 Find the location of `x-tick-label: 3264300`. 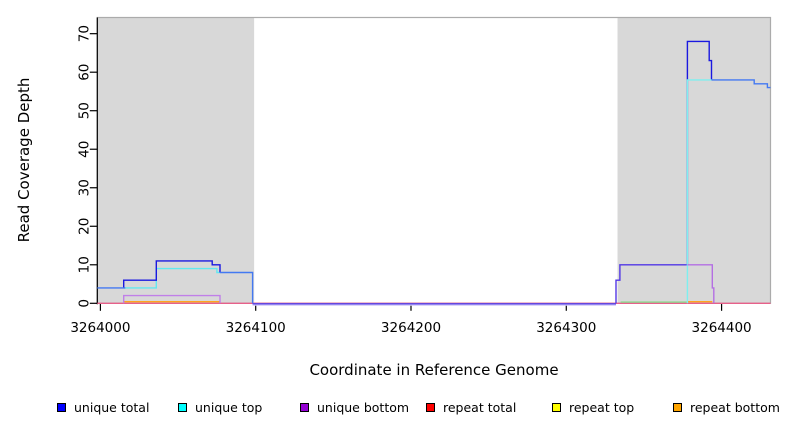

x-tick-label: 3264300 is located at coordinates (566, 328).